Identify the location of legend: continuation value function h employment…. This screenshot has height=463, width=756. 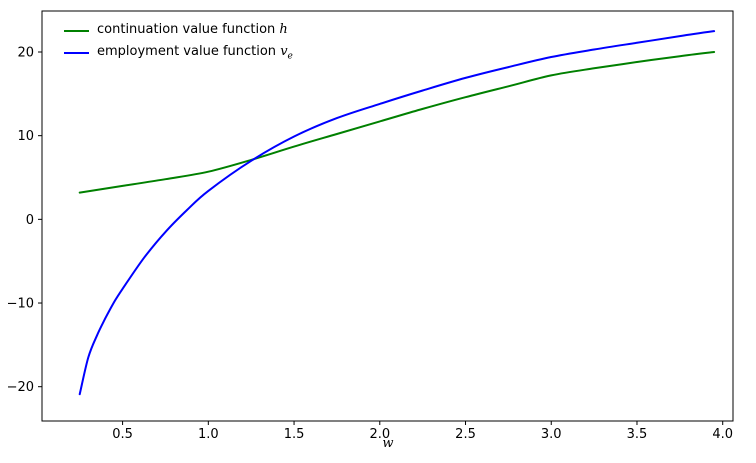
(178, 42).